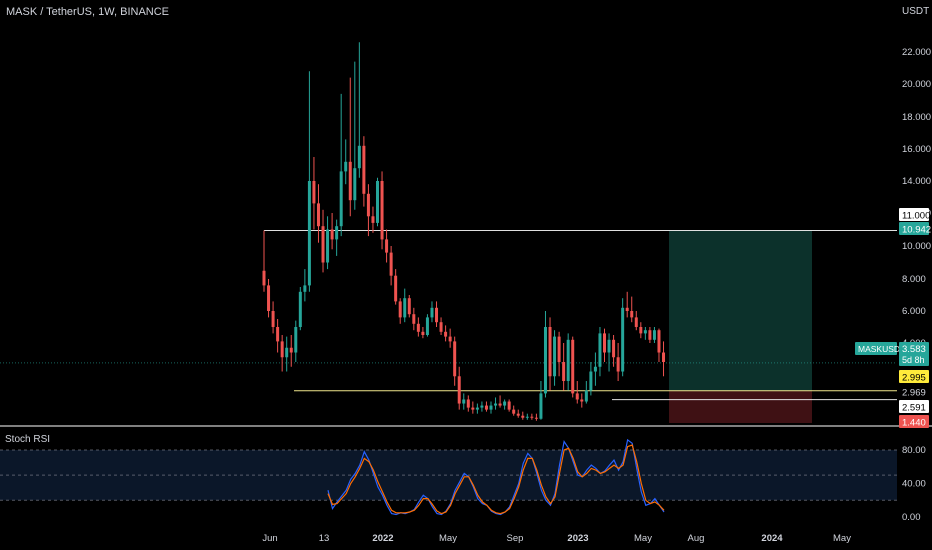 The height and width of the screenshot is (550, 932). Describe the element at coordinates (916, 149) in the screenshot. I see `price-tick-label: 16.000` at that location.